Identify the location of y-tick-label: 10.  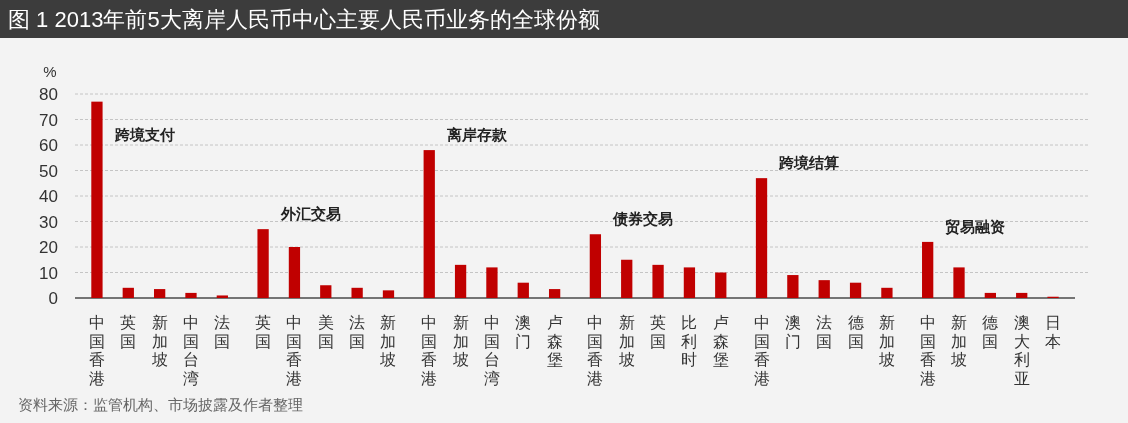
(48, 273).